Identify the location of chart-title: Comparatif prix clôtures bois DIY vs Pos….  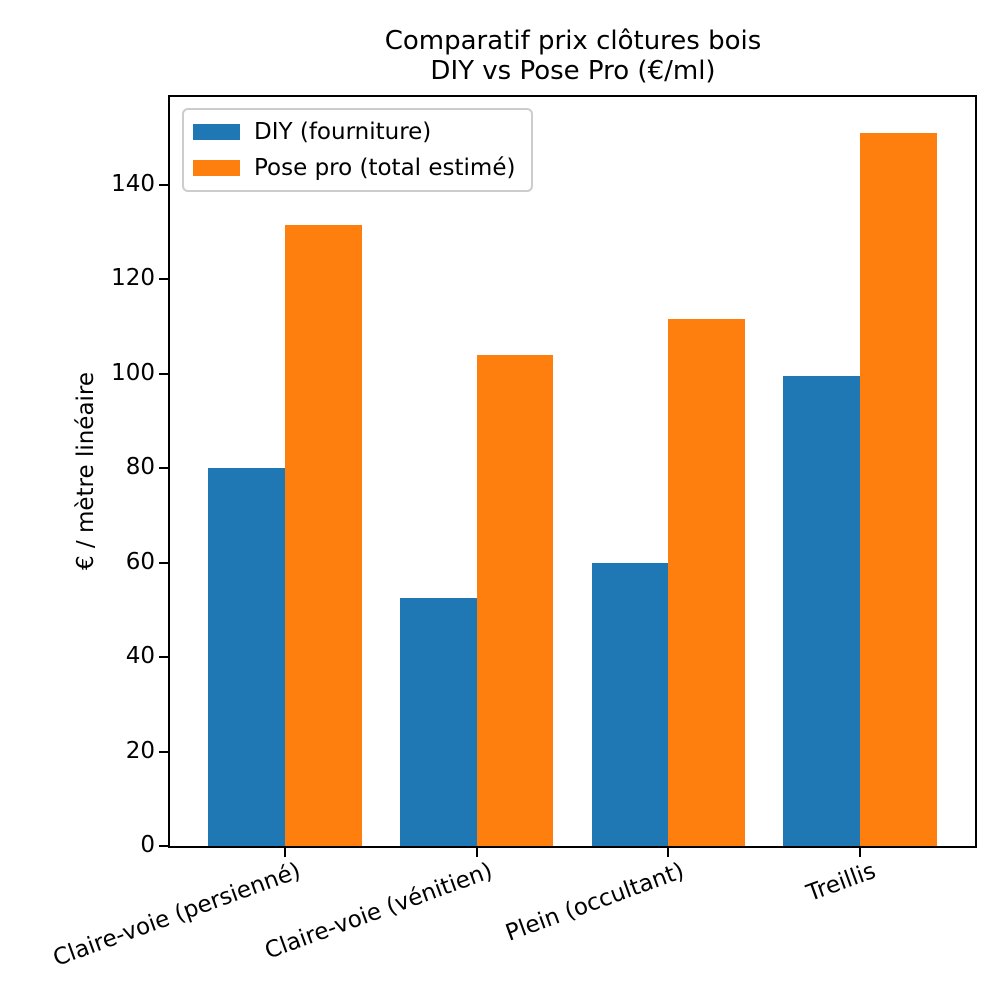
(573, 56).